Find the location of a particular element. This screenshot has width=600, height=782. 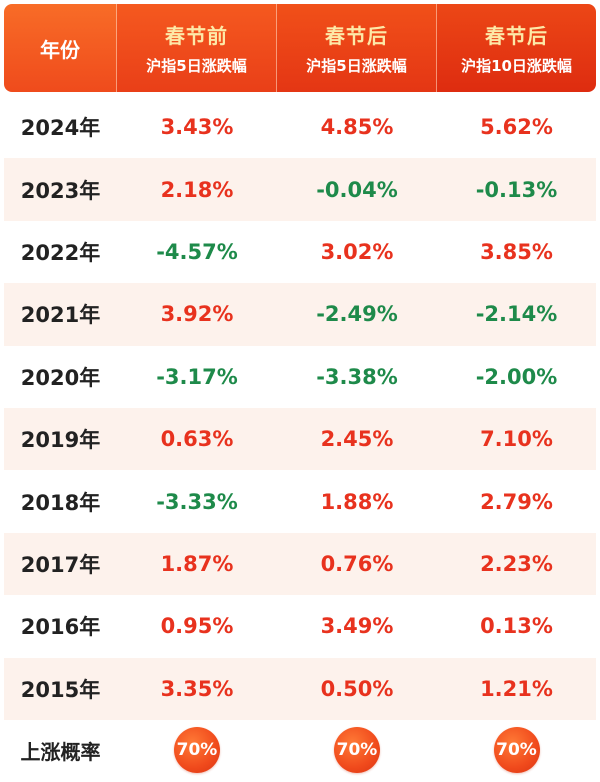

table-header: 年份 春节前 沪指5日涨跌幅 春节后 沪指5日涨跌幅 春节后 沪指10日涨跌幅 is located at coordinates (300, 48).